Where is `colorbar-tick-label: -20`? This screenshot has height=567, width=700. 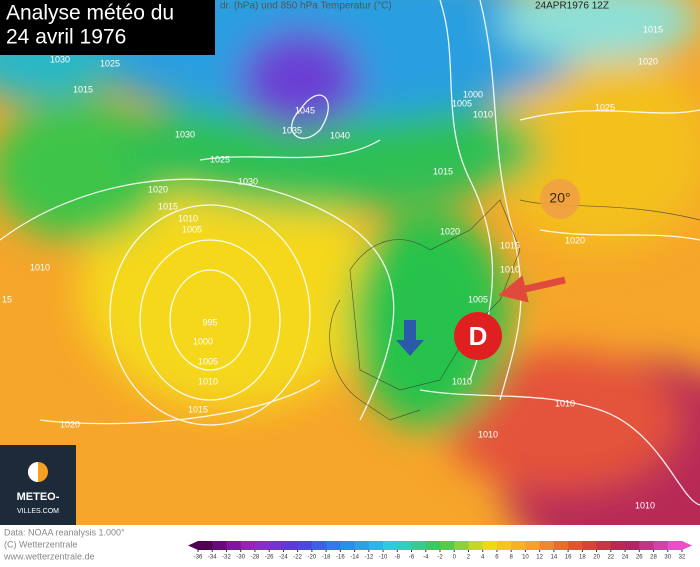 colorbar-tick-label: -20 is located at coordinates (312, 558).